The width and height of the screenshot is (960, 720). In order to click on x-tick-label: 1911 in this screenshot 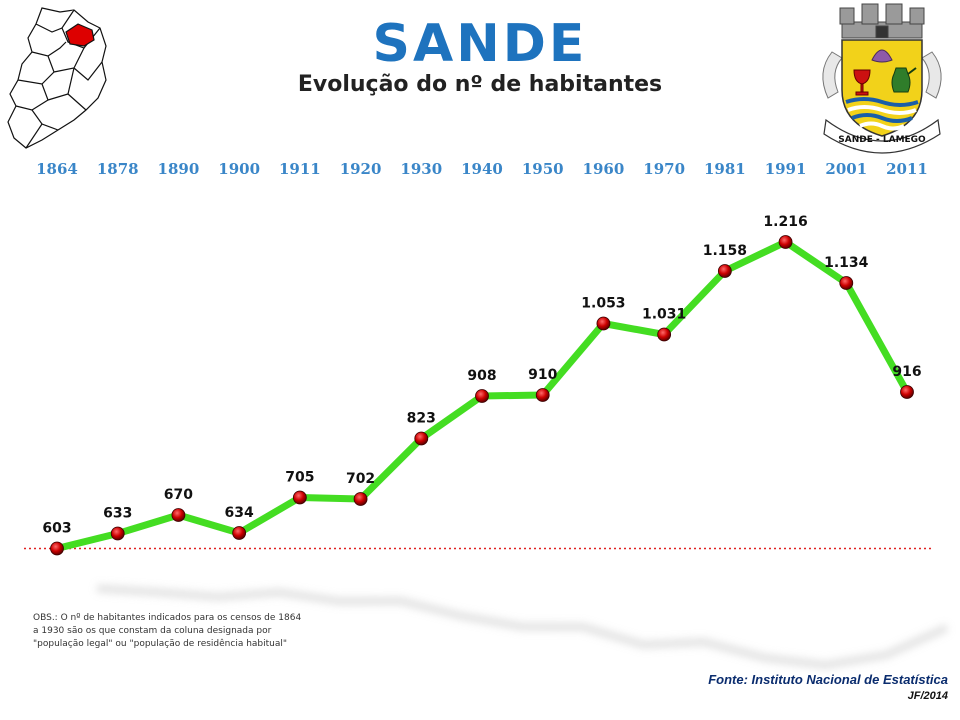, I will do `click(300, 169)`.